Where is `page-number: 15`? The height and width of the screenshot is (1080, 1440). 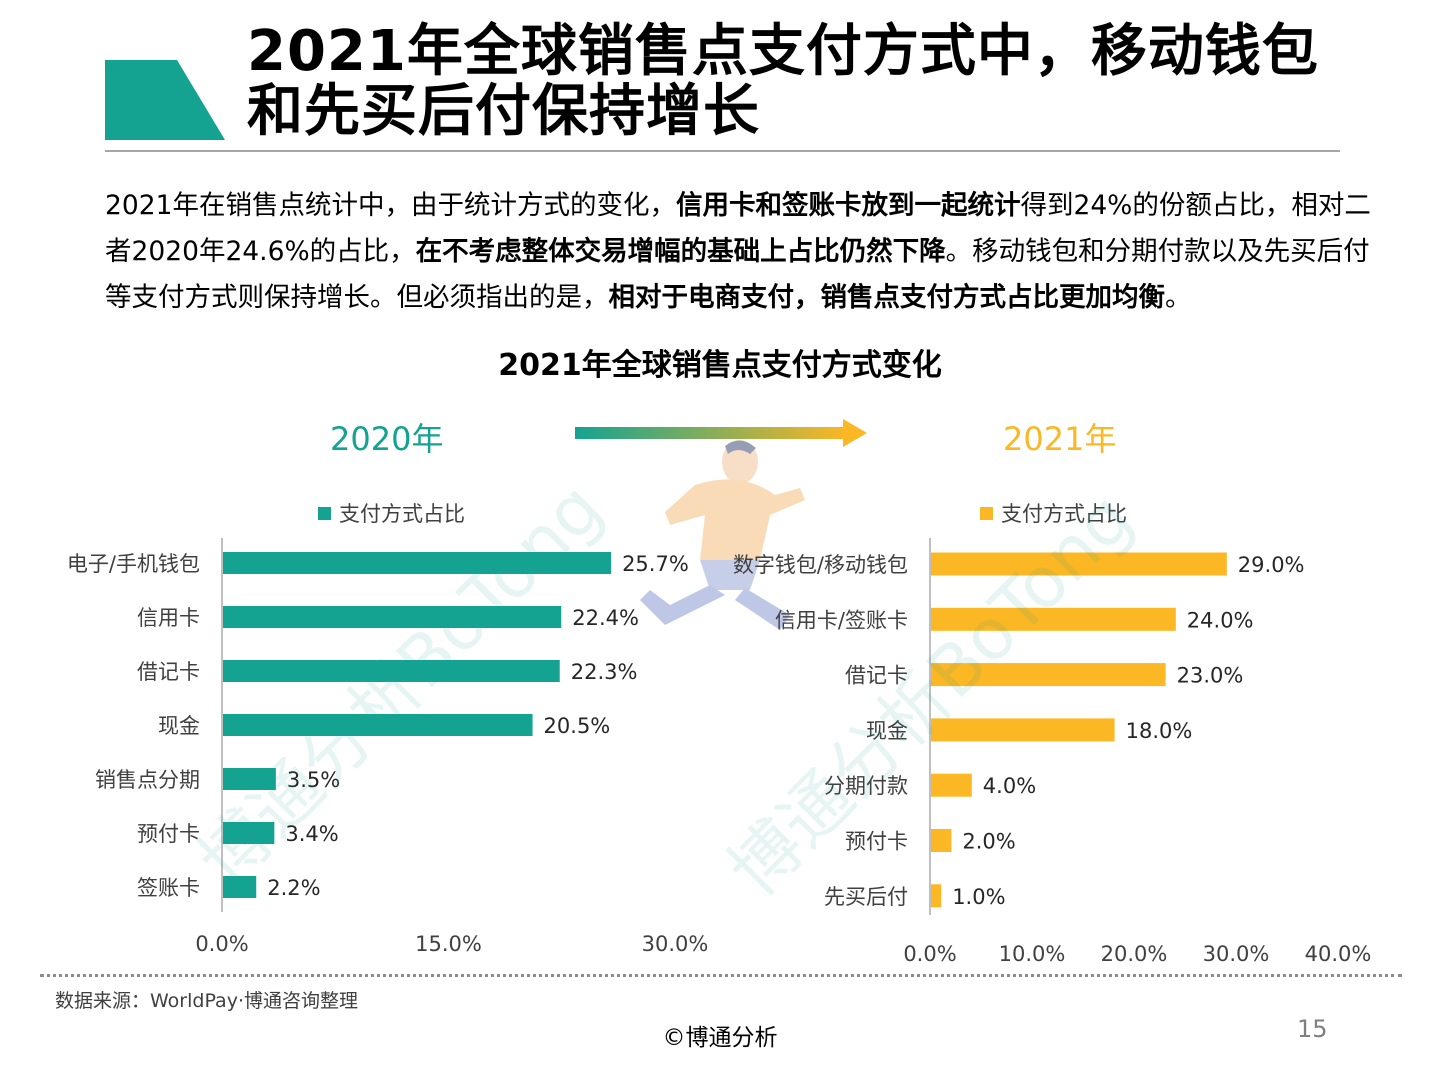 page-number: 15 is located at coordinates (1312, 1029).